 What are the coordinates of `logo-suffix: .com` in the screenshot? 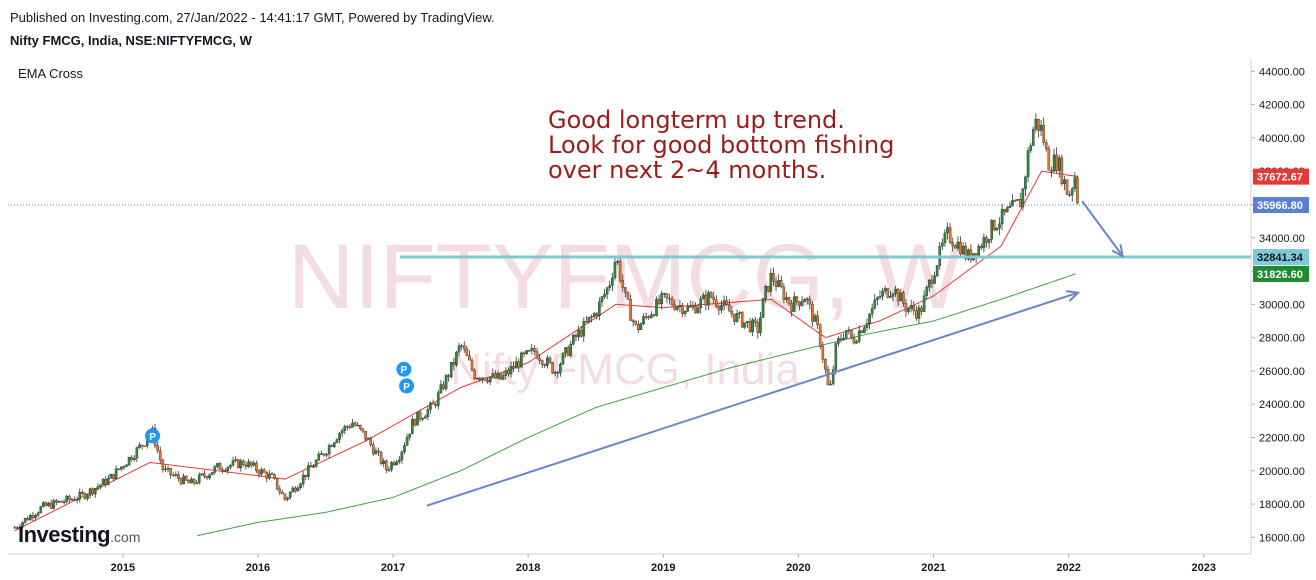 It's located at (125, 537).